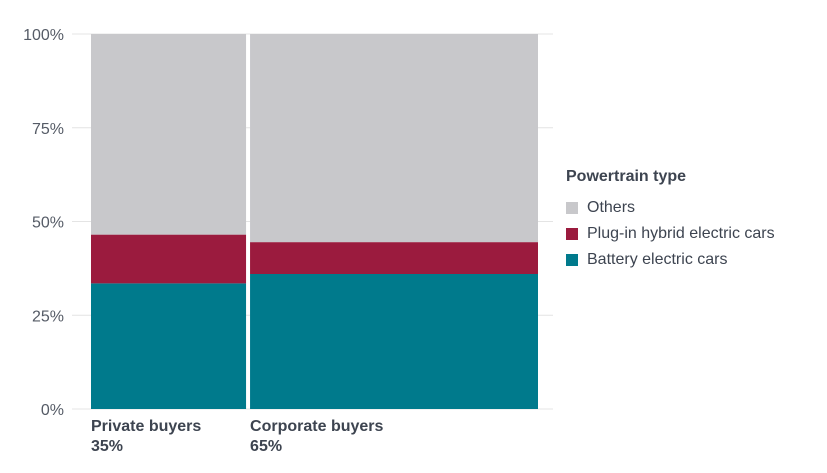  Describe the element at coordinates (657, 259) in the screenshot. I see `legend-label: Battery electric cars` at that location.